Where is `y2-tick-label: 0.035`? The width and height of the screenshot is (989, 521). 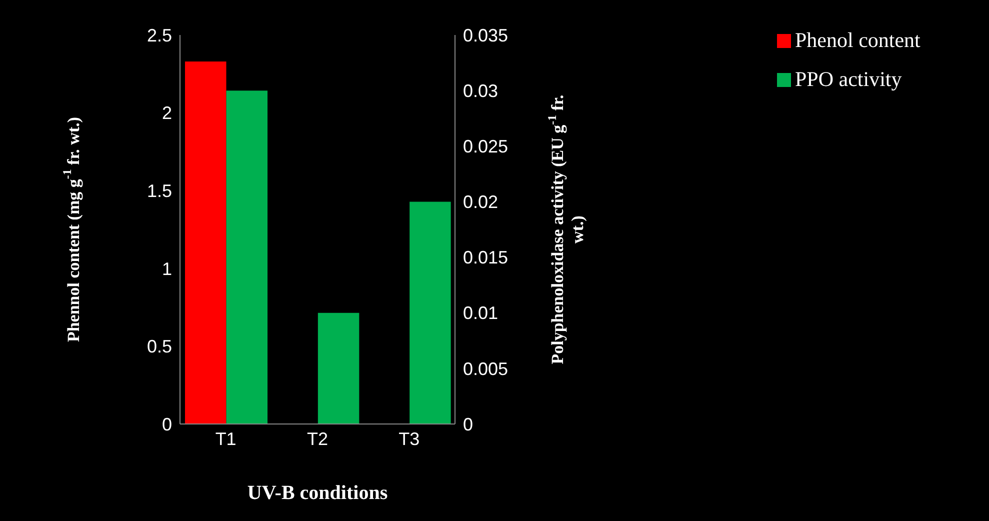
y2-tick-label: 0.035 is located at coordinates (485, 35).